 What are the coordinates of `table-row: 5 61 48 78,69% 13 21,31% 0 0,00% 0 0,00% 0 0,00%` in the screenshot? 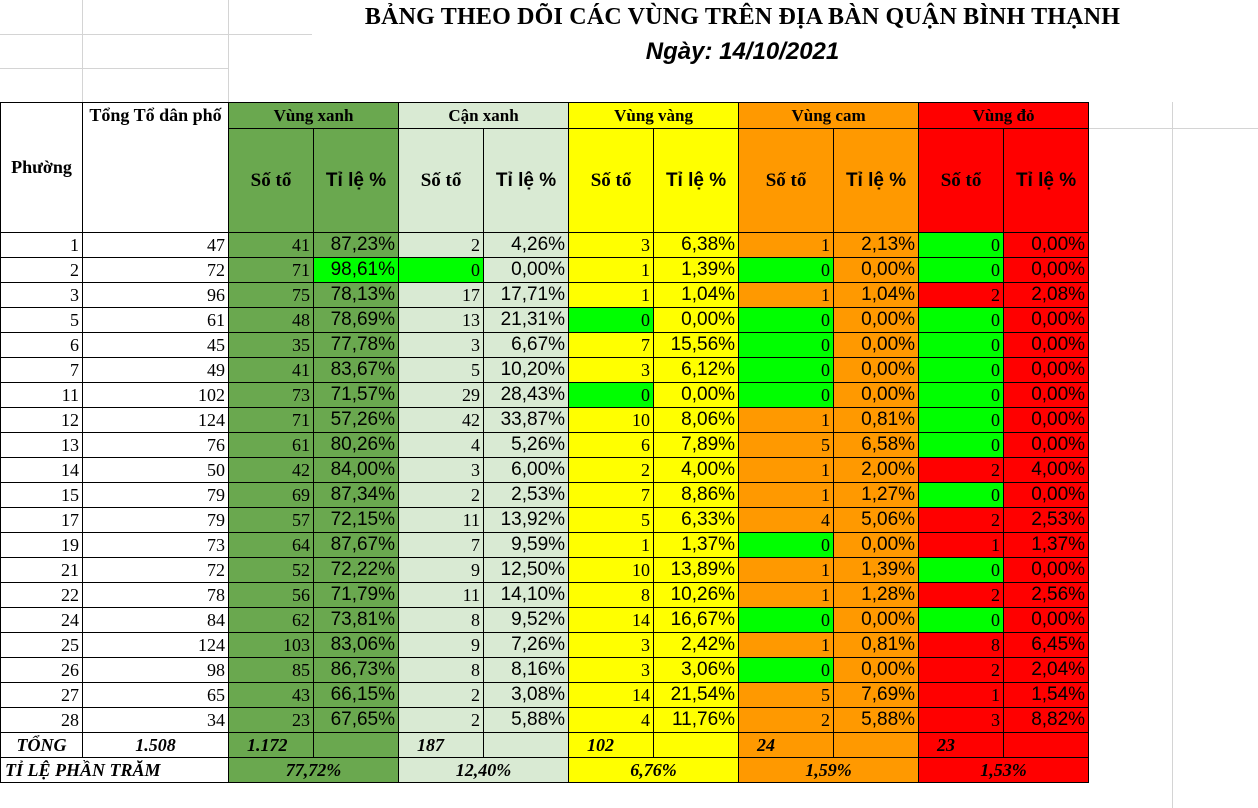 It's located at (545, 320).